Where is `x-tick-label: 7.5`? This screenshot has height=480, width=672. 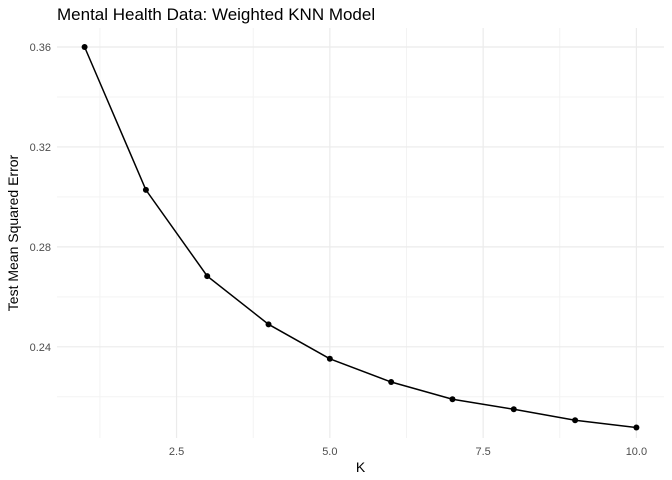 x-tick-label: 7.5 is located at coordinates (482, 452).